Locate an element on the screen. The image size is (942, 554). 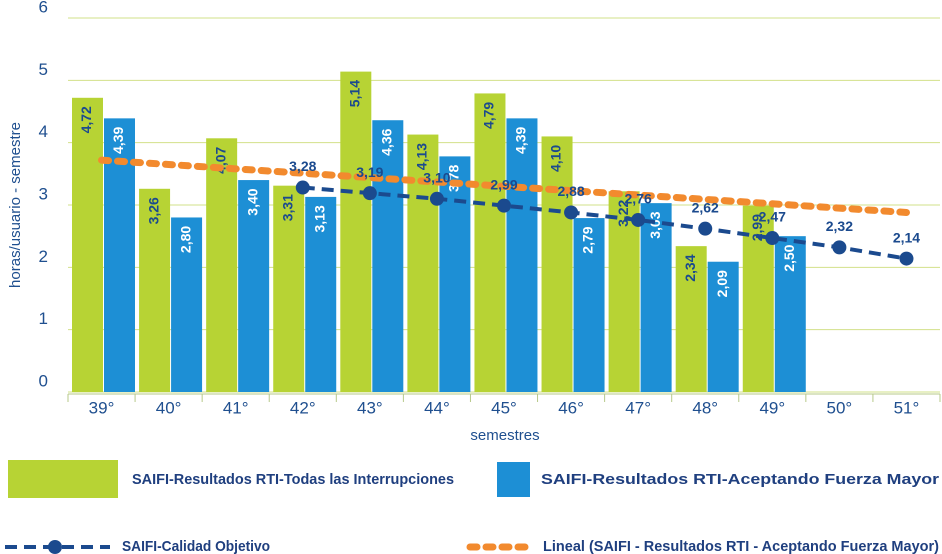
x-tick-label: 48° is located at coordinates (705, 407).